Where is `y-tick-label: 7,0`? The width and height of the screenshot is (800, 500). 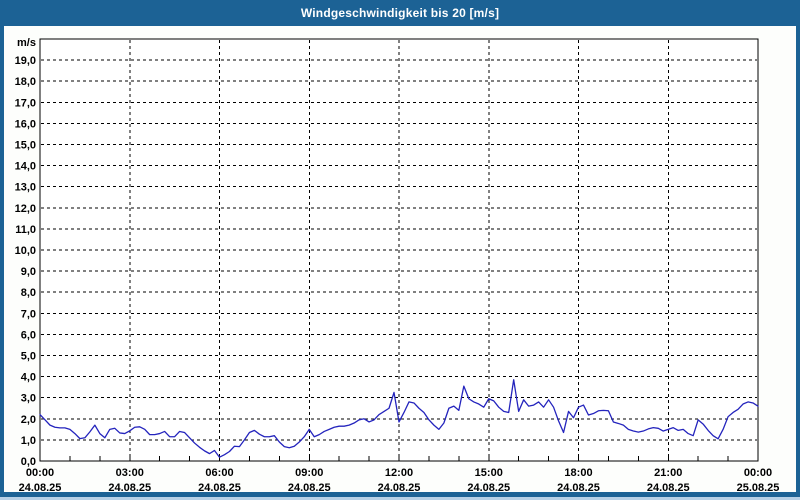
y-tick-label: 7,0 is located at coordinates (28, 314).